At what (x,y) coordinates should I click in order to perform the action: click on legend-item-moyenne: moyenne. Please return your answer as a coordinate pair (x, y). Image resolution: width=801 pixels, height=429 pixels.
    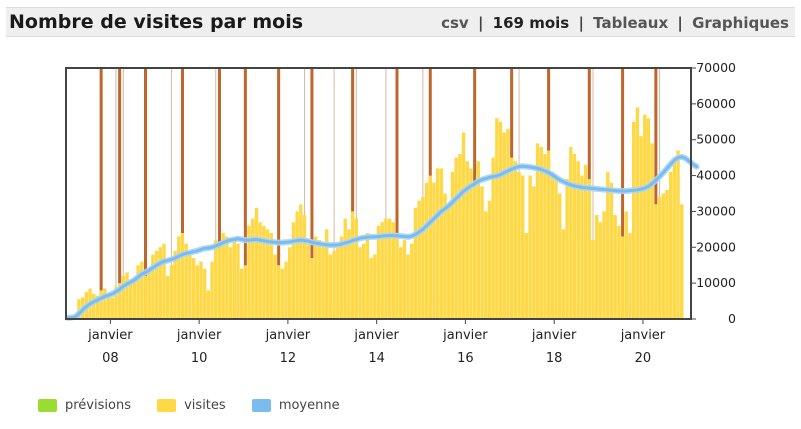
    Looking at the image, I should click on (295, 405).